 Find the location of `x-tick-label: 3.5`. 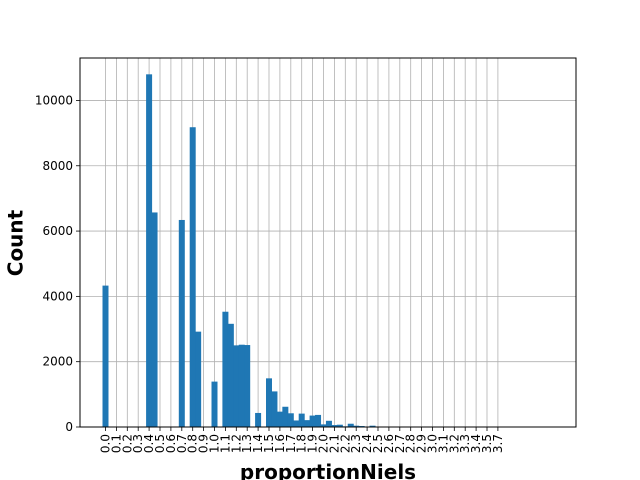

x-tick-label: 3.5 is located at coordinates (487, 443).